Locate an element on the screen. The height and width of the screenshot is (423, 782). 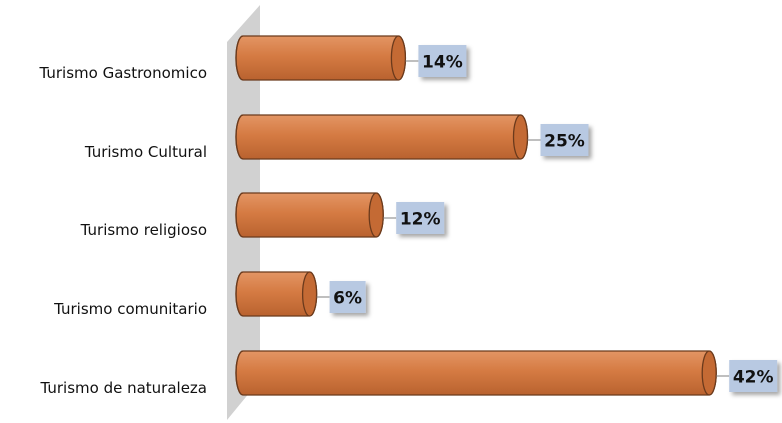
value-text: 14% is located at coordinates (442, 63).